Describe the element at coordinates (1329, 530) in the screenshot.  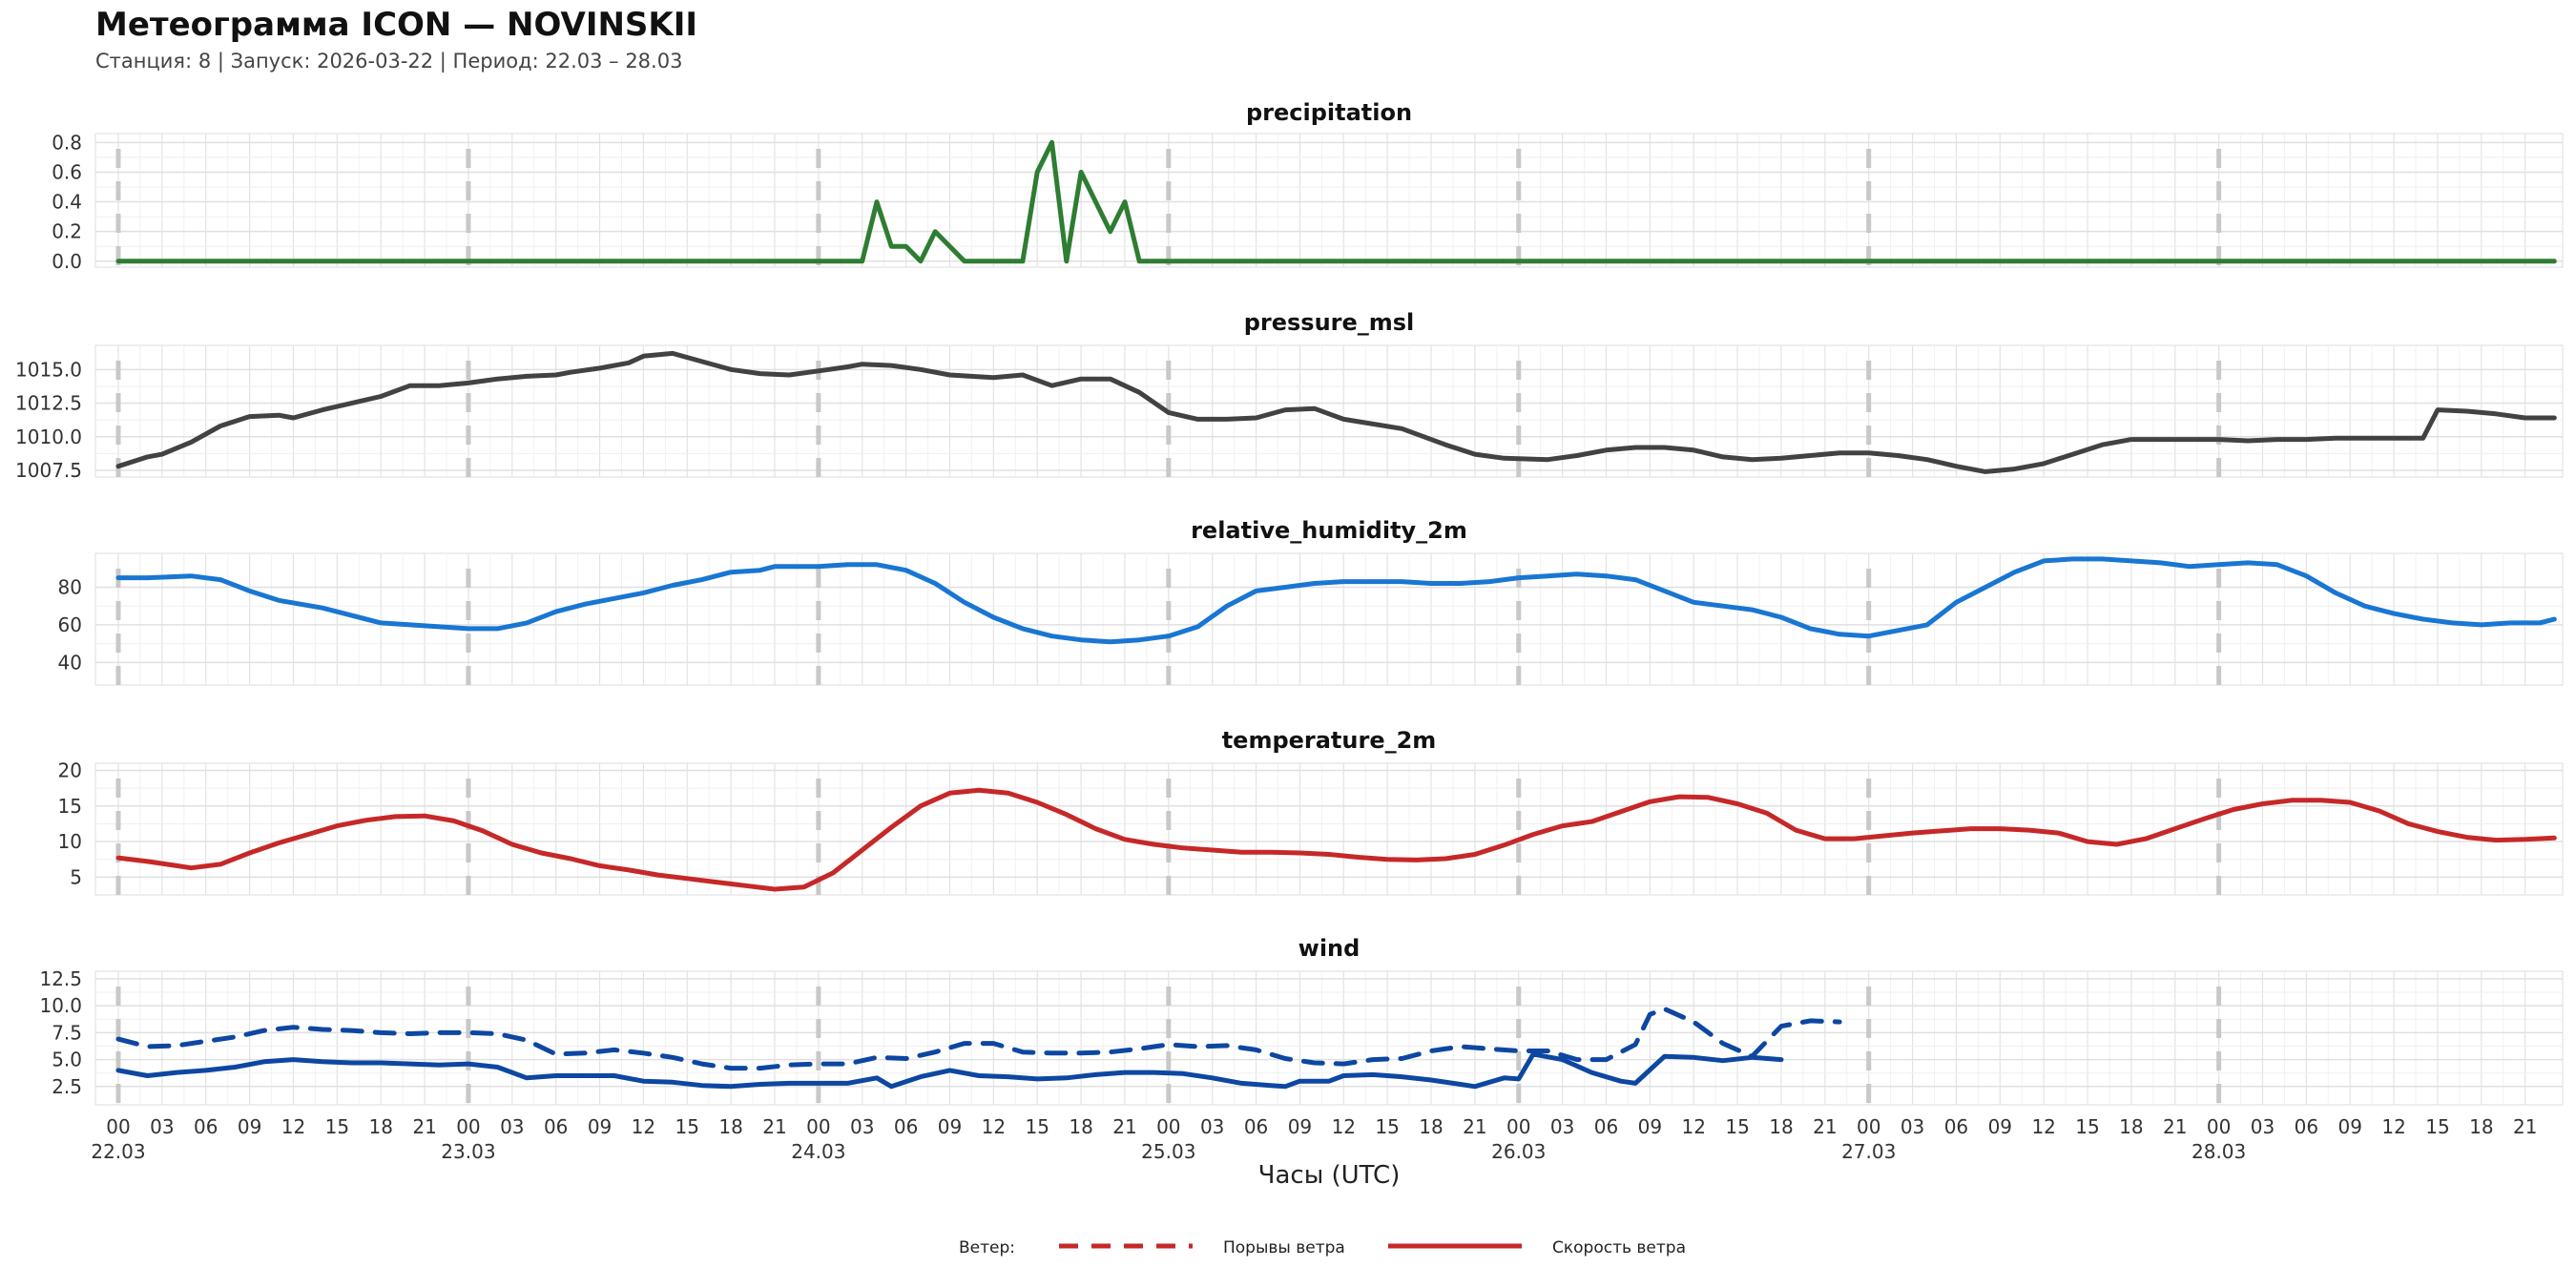
I see `panel-title: relative_humidity_2m` at that location.